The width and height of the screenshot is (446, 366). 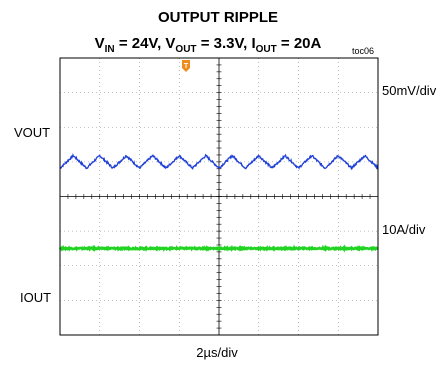 What do you see at coordinates (35, 297) in the screenshot?
I see `iout-ground-label: IOUT` at bounding box center [35, 297].